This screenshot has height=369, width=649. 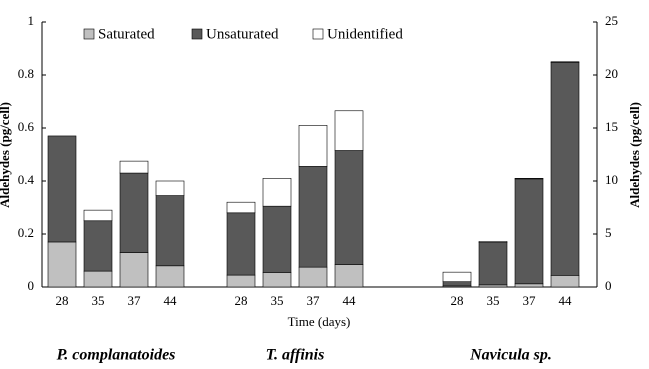 I want to click on y-tick-label: 1, so click(x=31, y=20).